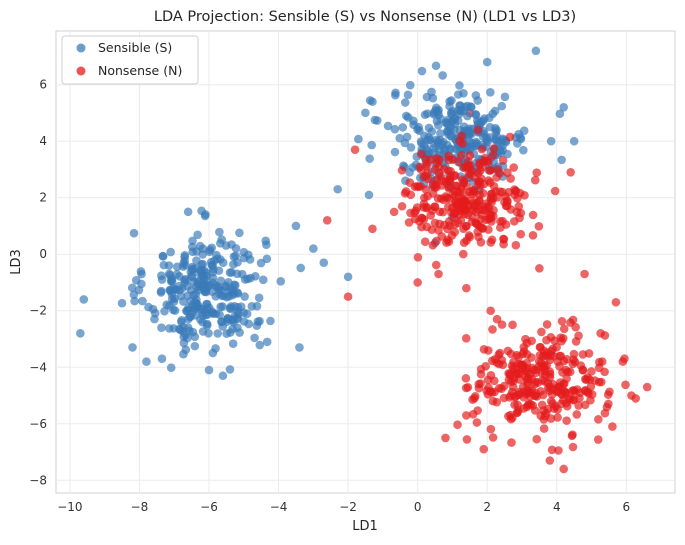 Image resolution: width=685 pixels, height=545 pixels. Describe the element at coordinates (43, 85) in the screenshot. I see `y-tick-label: 6` at that location.